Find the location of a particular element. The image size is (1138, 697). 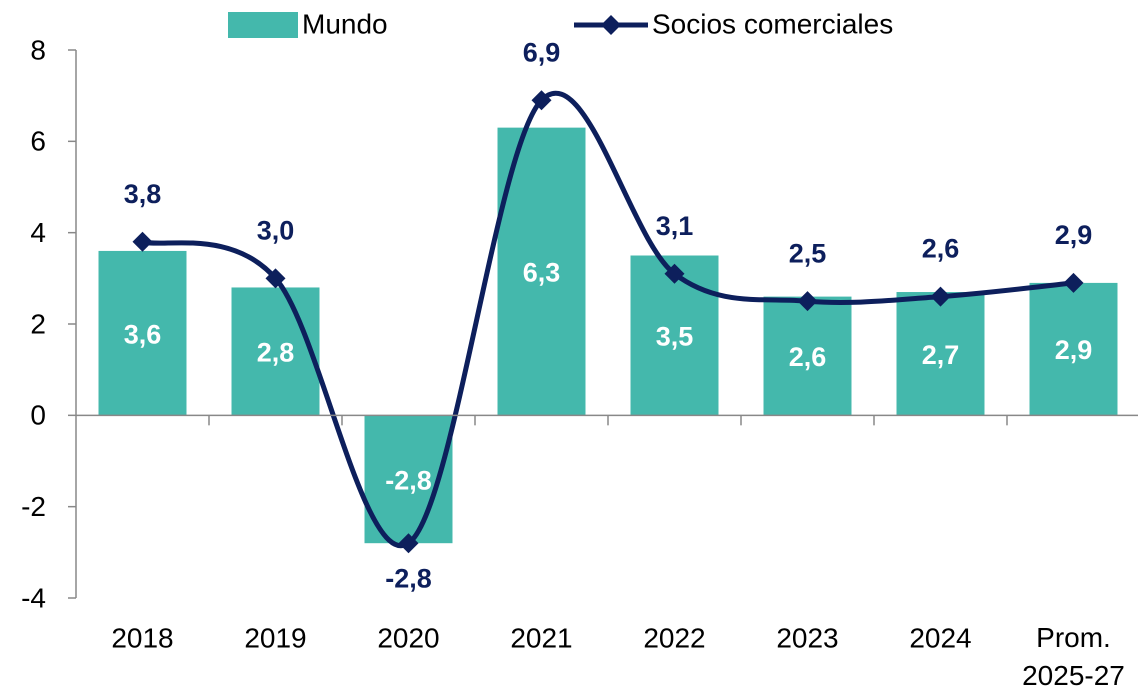

x-tick-label: 2023 is located at coordinates (807, 637).